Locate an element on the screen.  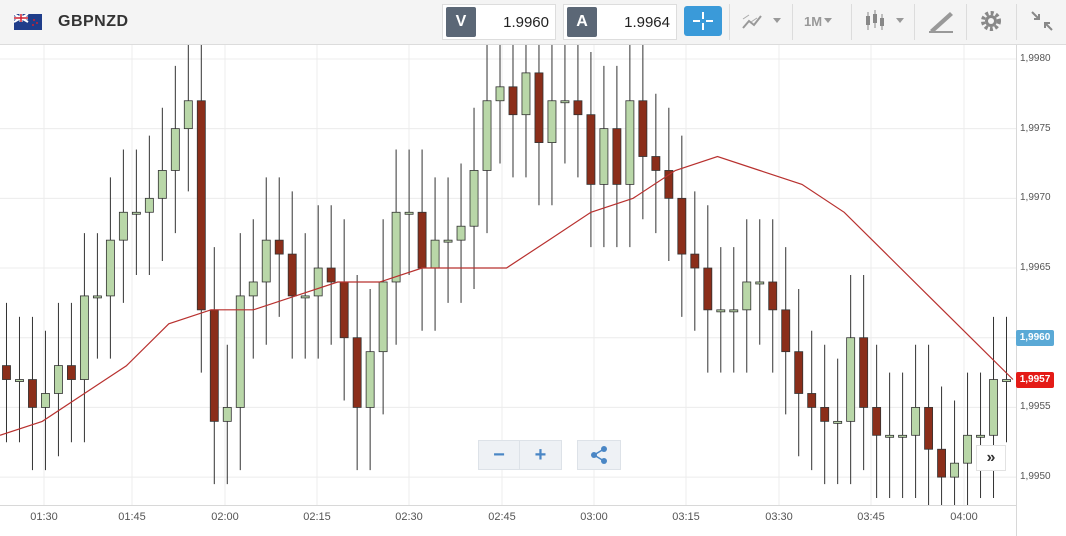
chevron-down-icon is located at coordinates (828, 20).